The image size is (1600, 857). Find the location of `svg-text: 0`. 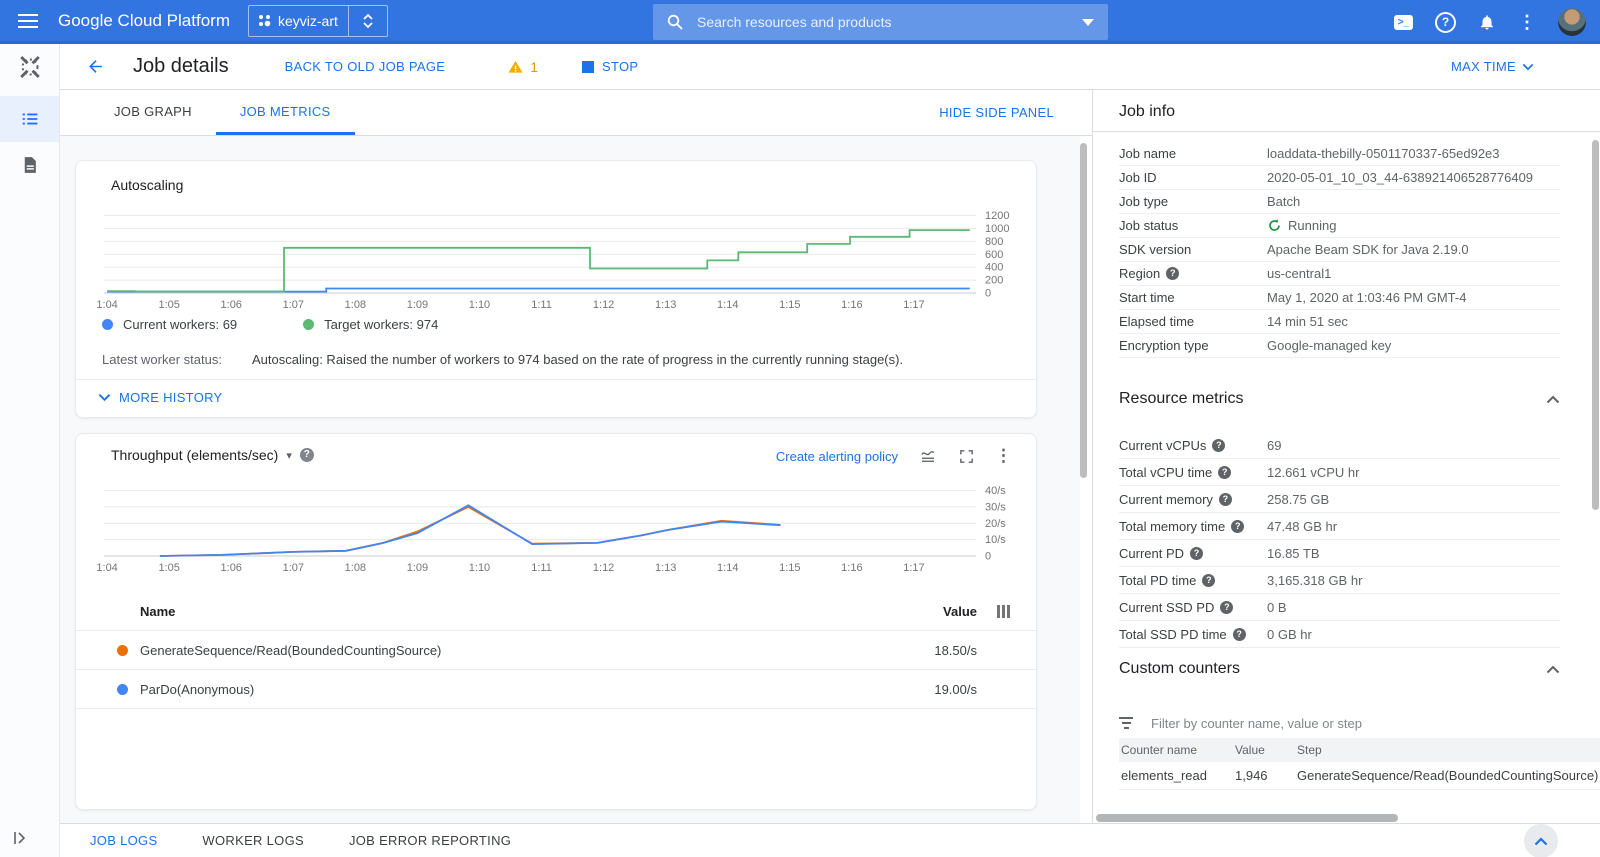

svg-text: 0 is located at coordinates (988, 294).